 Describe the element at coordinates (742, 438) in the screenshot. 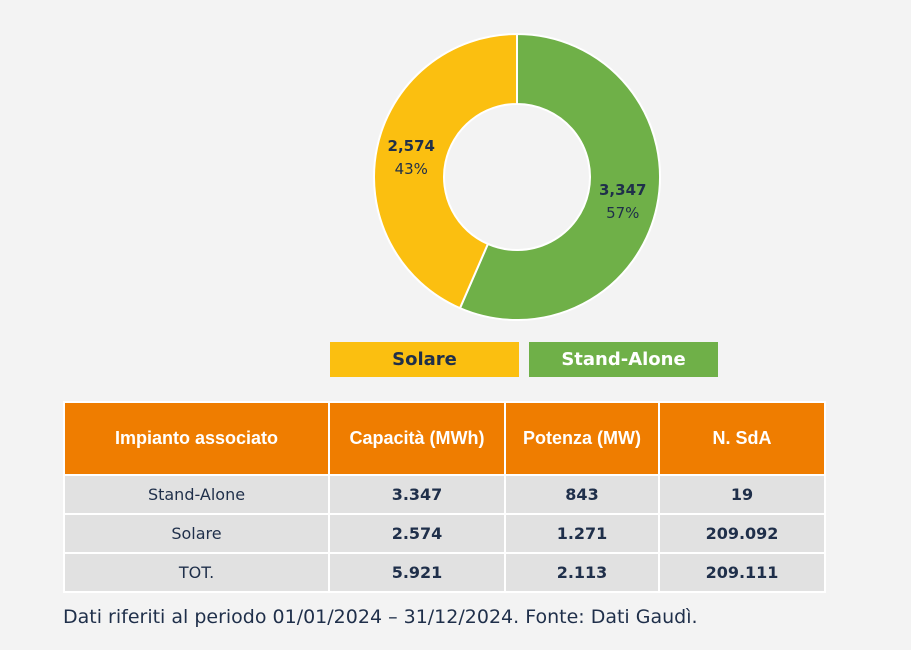

I see `header-n-sda: N. SdA` at that location.